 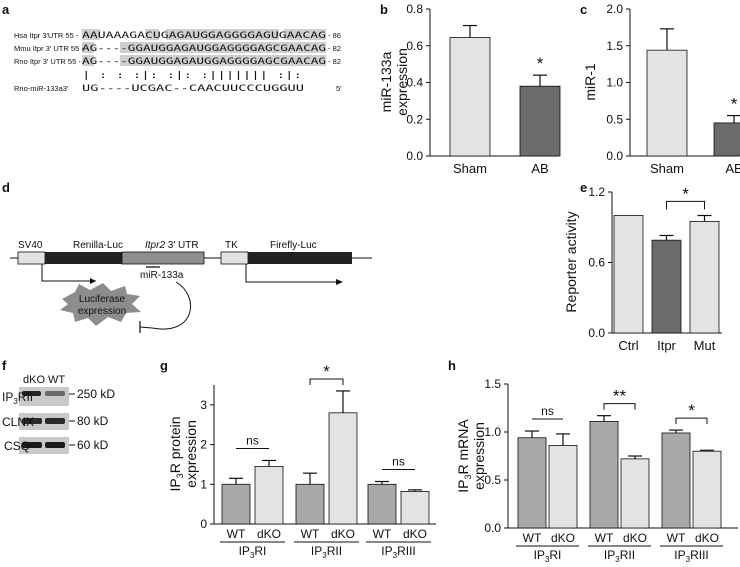 I want to click on panel-letter-a: a, so click(x=6, y=9).